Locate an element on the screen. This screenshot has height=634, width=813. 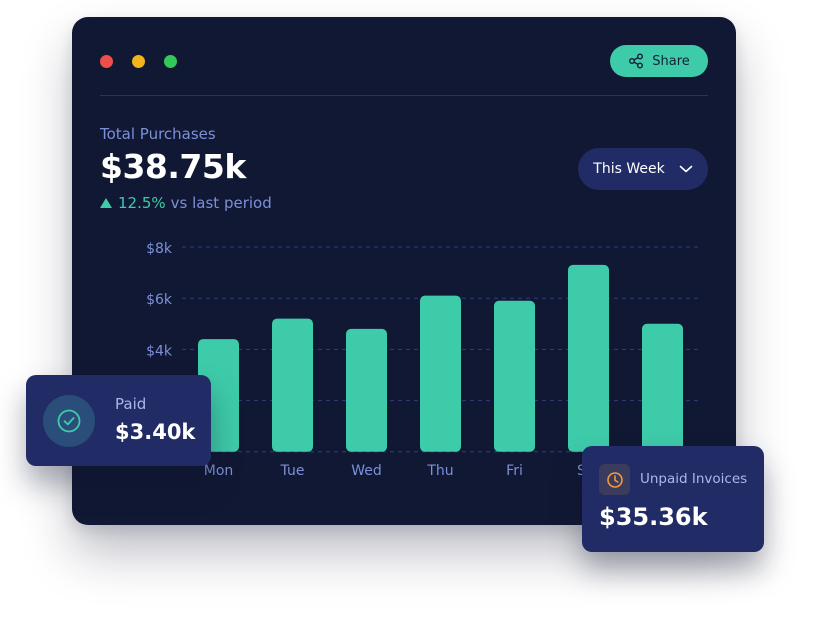
period-dropdown: This Week is located at coordinates (643, 169).